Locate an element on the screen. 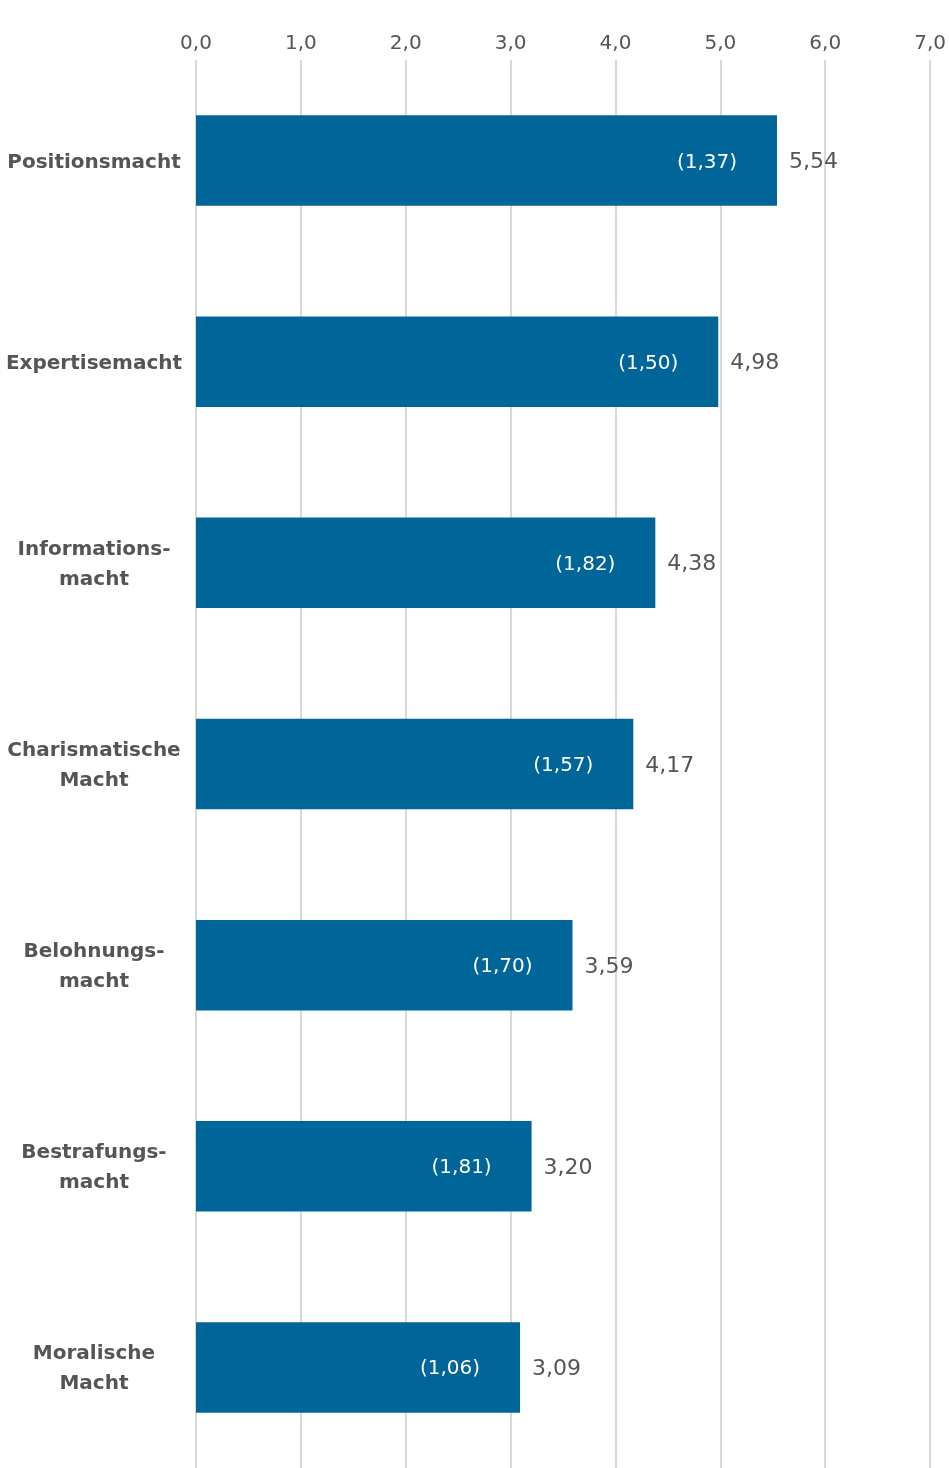 This screenshot has height=1468, width=949. y-tick-label: Moralische Macht is located at coordinates (94, 1367).